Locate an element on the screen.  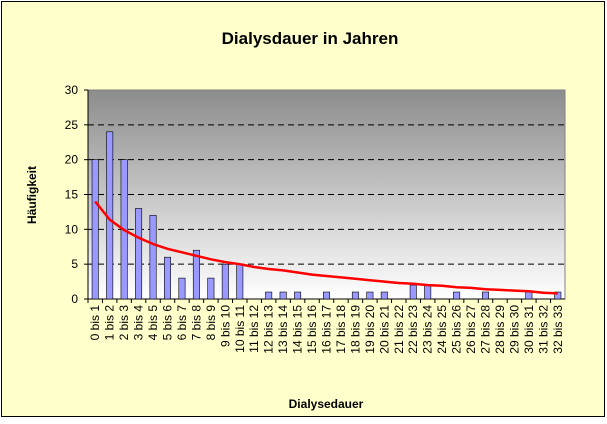
x-tick-label: 13 bis 14 is located at coordinates (283, 329).